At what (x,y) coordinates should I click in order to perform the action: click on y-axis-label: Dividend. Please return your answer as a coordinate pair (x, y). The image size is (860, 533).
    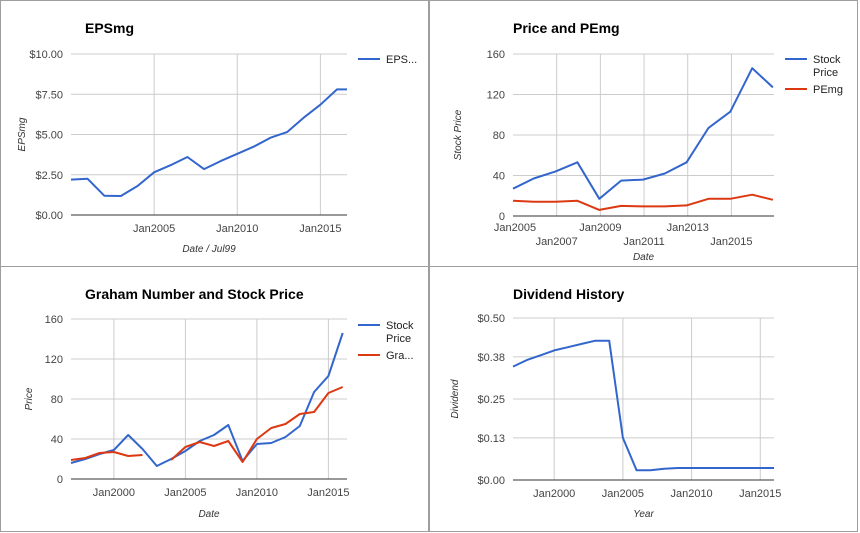
    Looking at the image, I should click on (455, 398).